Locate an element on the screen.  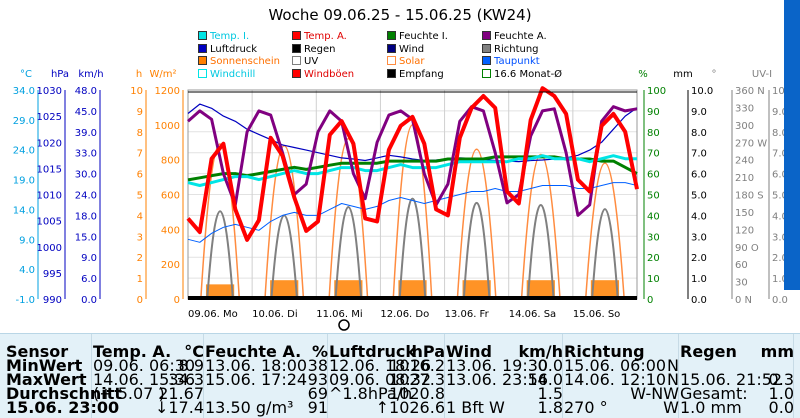
legend-item: Temp. I. is located at coordinates (223, 37).